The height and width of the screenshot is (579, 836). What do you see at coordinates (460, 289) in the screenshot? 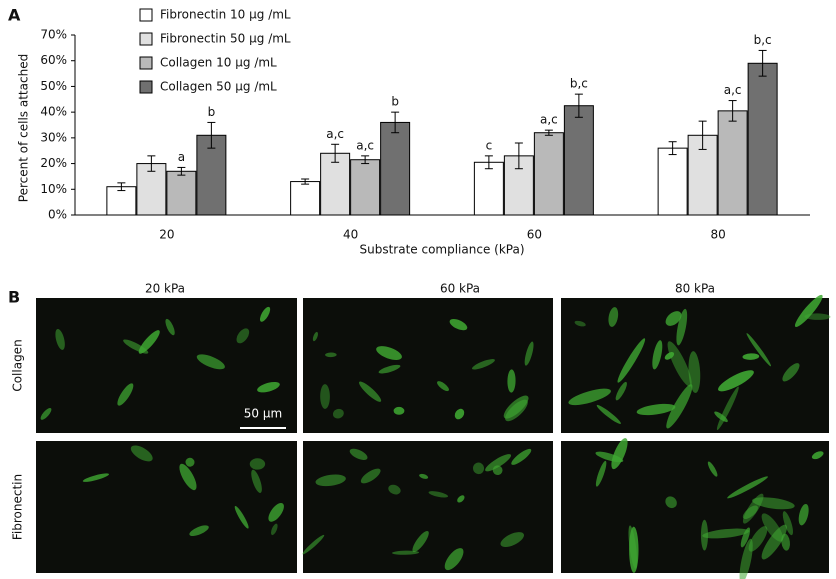
I see `column-label: 60 kPa` at bounding box center [460, 289].